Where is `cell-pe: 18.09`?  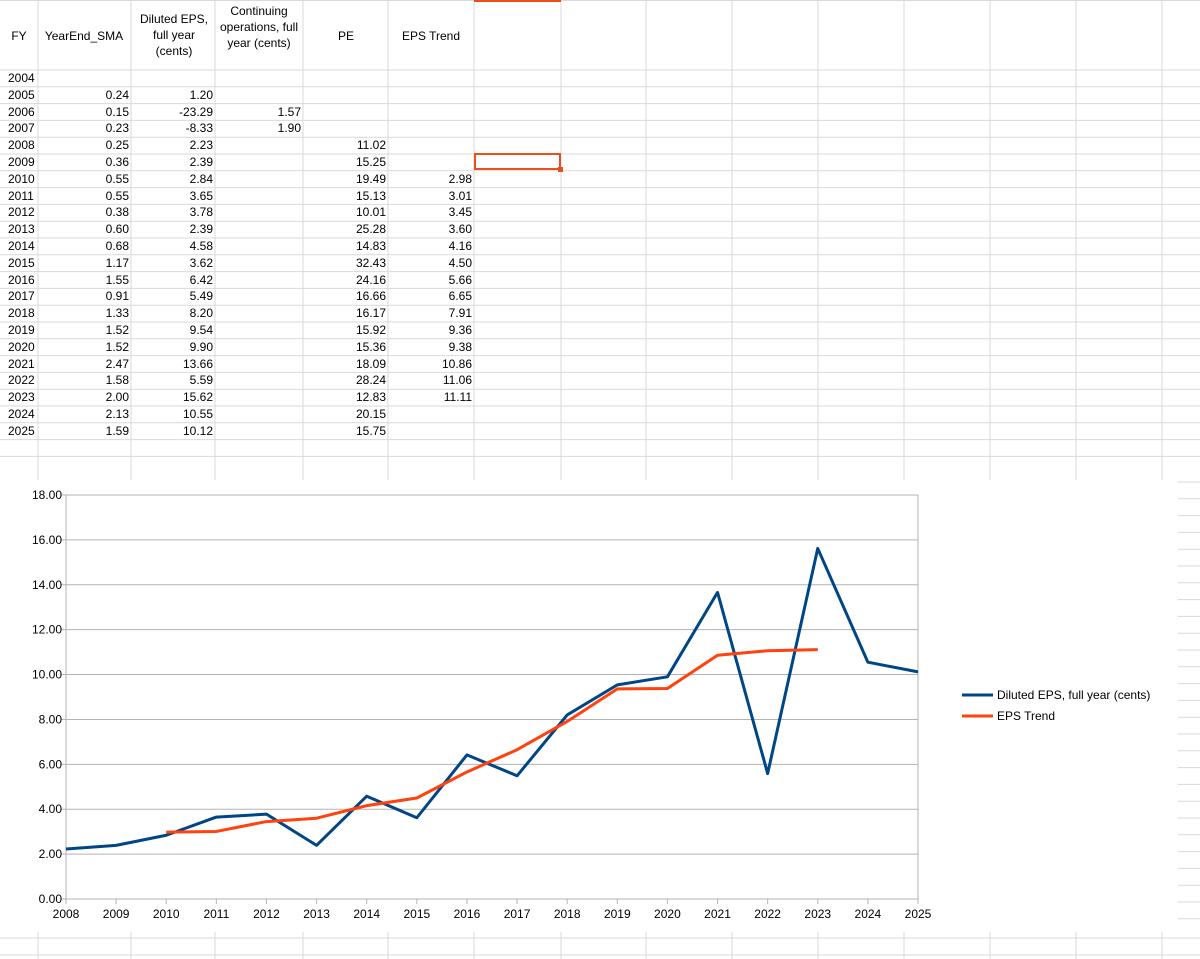 cell-pe: 18.09 is located at coordinates (370, 363).